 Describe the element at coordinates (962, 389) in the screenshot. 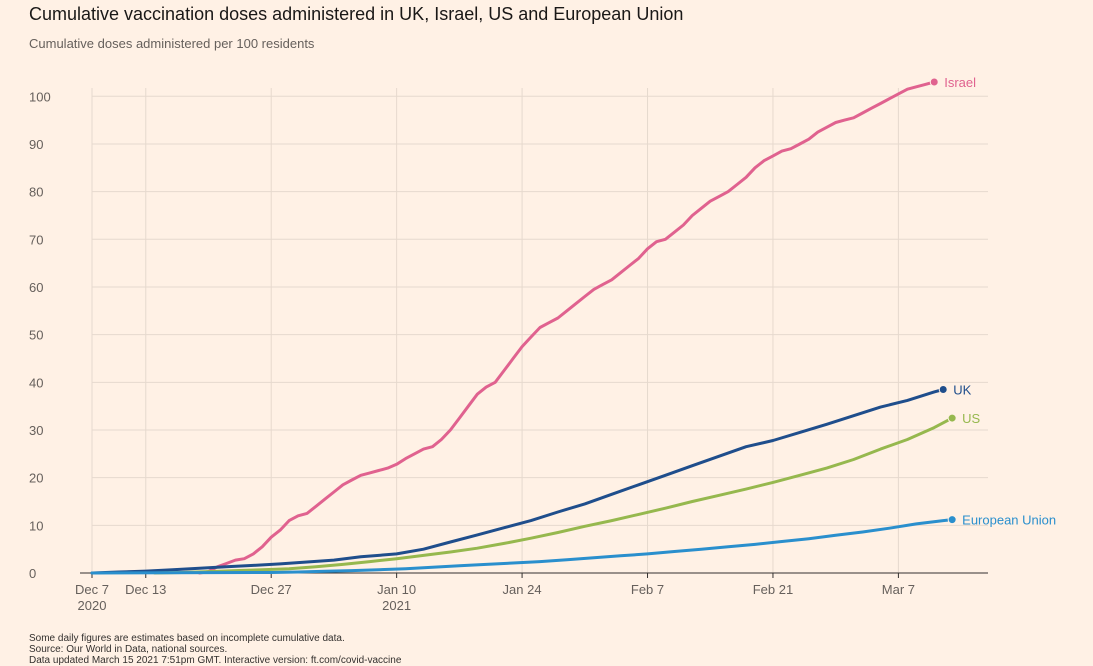

I see `series-label-uk: UK` at that location.